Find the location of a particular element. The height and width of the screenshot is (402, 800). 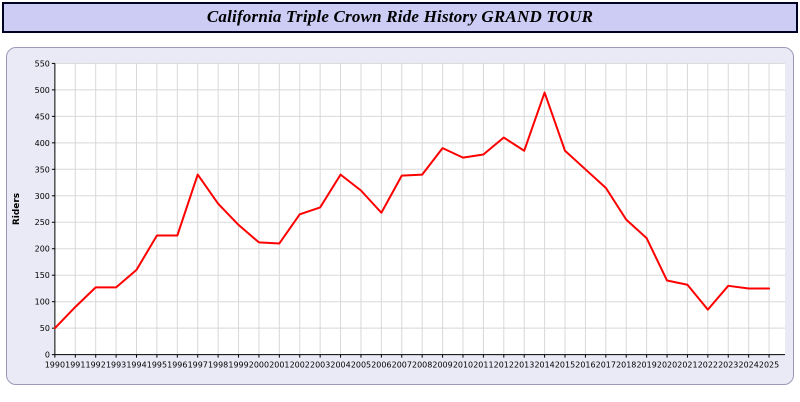

svg-text: 1993 is located at coordinates (116, 365).